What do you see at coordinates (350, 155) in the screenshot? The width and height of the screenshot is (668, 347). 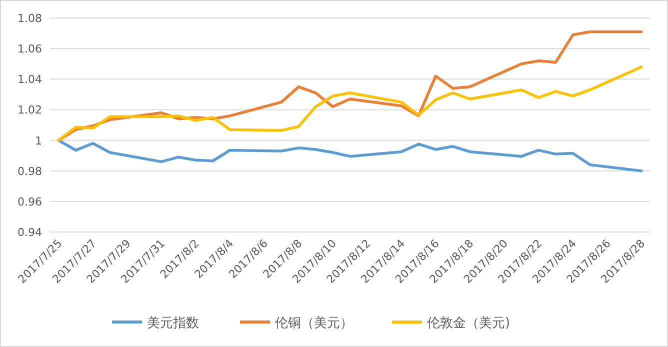 I see `line-series` at bounding box center [350, 155].